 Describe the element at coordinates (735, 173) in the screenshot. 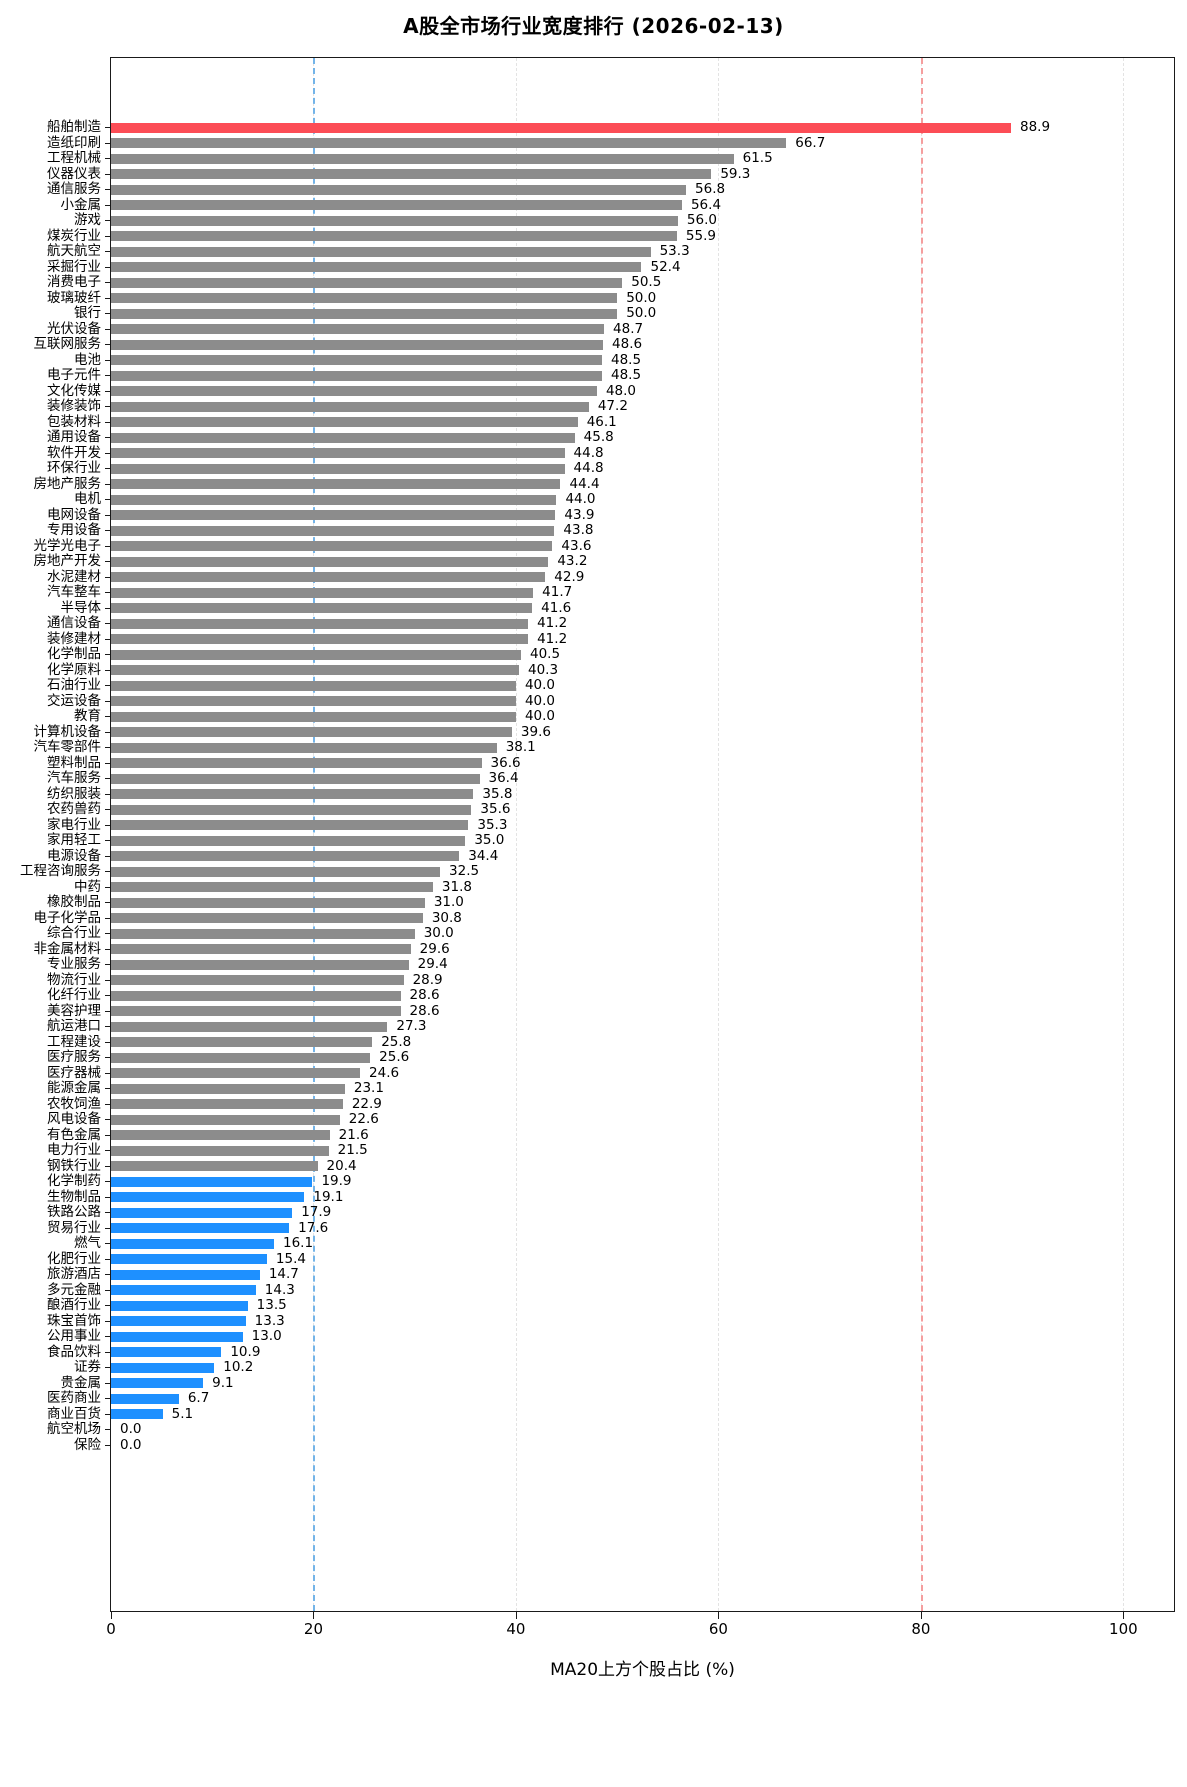

I see `bar-value-label: 59.3` at that location.